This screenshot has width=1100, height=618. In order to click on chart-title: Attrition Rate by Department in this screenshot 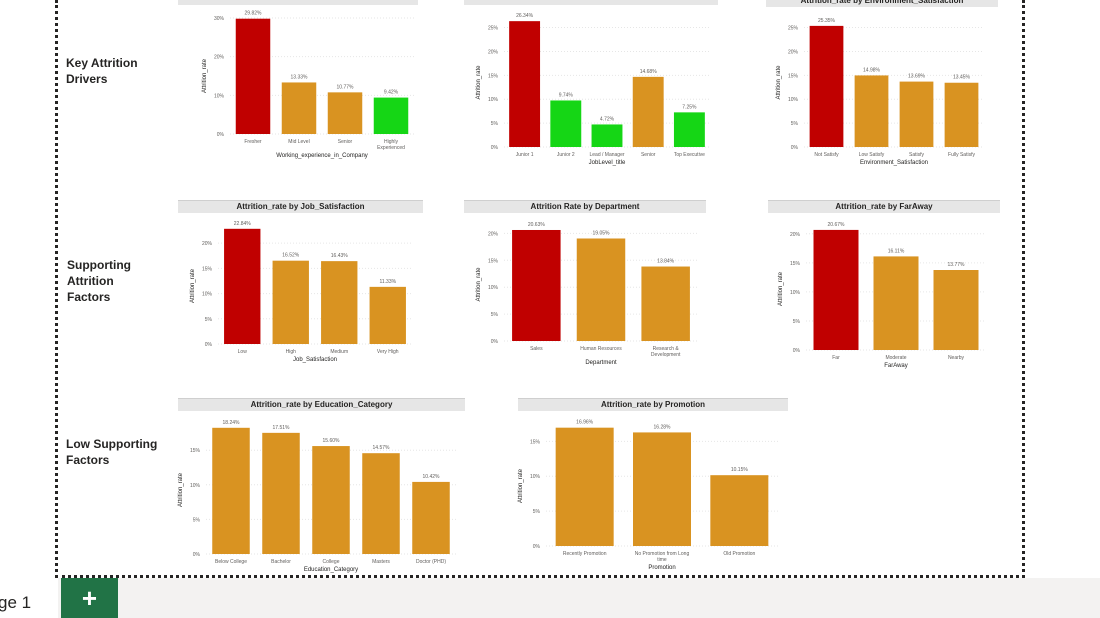, I will do `click(585, 206)`.